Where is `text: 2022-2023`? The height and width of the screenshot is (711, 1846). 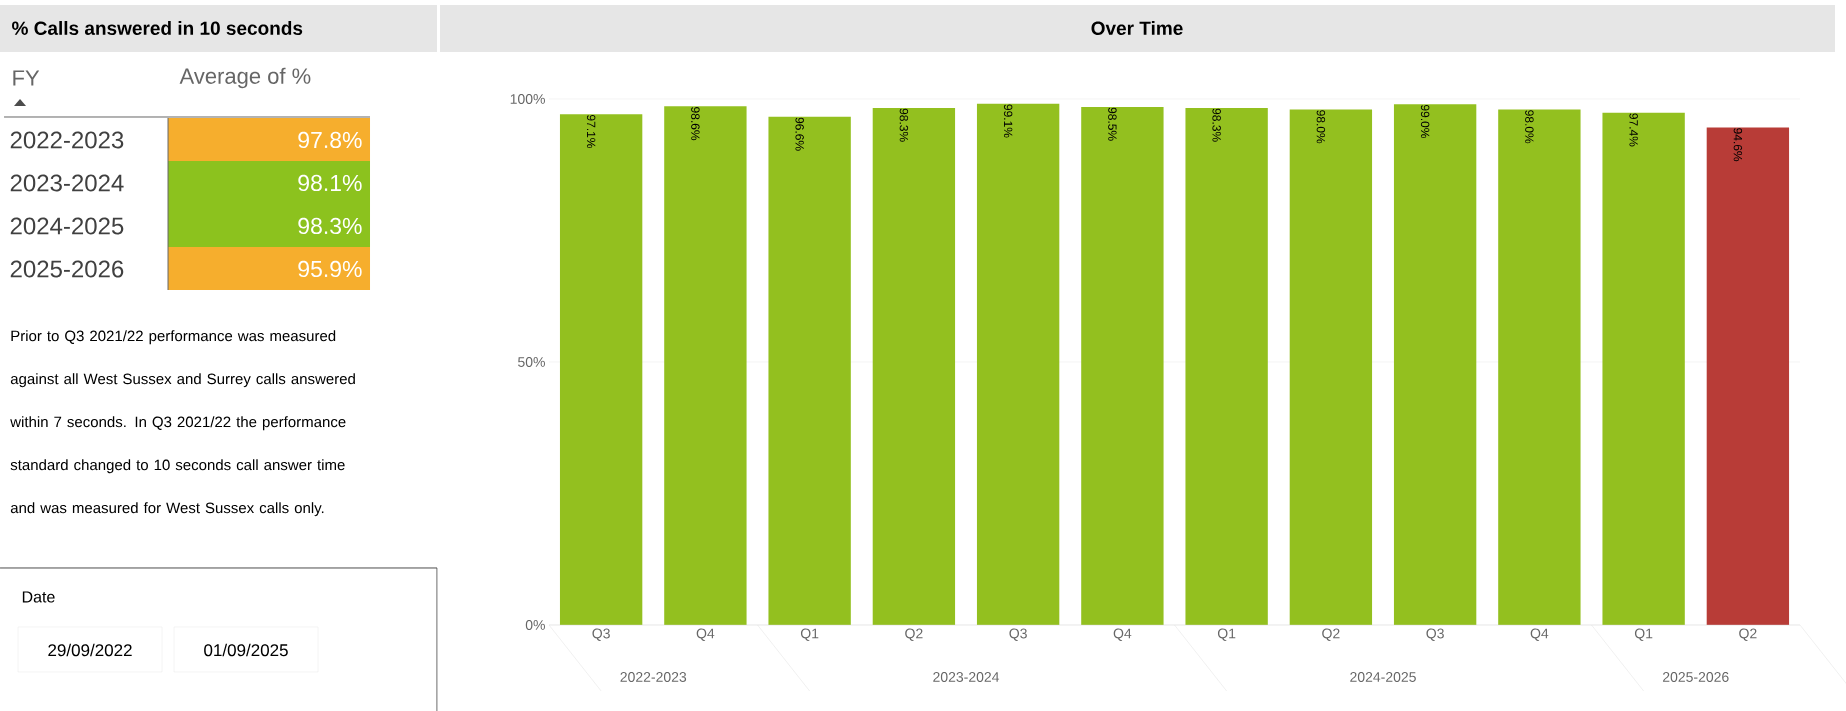 text: 2022-2023 is located at coordinates (653, 677).